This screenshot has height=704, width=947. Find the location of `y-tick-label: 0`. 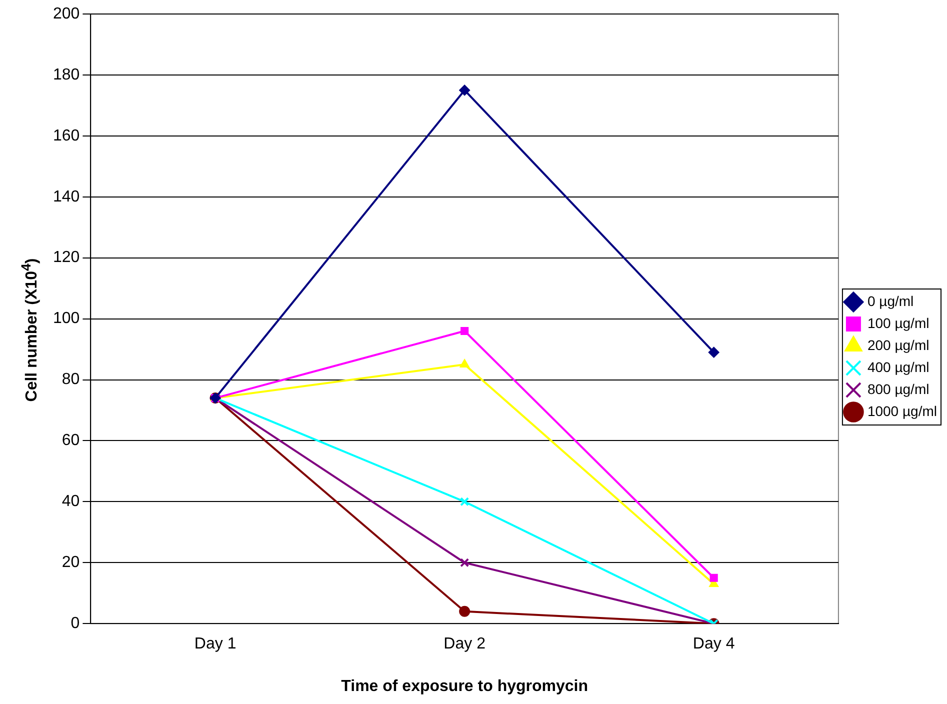

y-tick-label: 0 is located at coordinates (75, 623).